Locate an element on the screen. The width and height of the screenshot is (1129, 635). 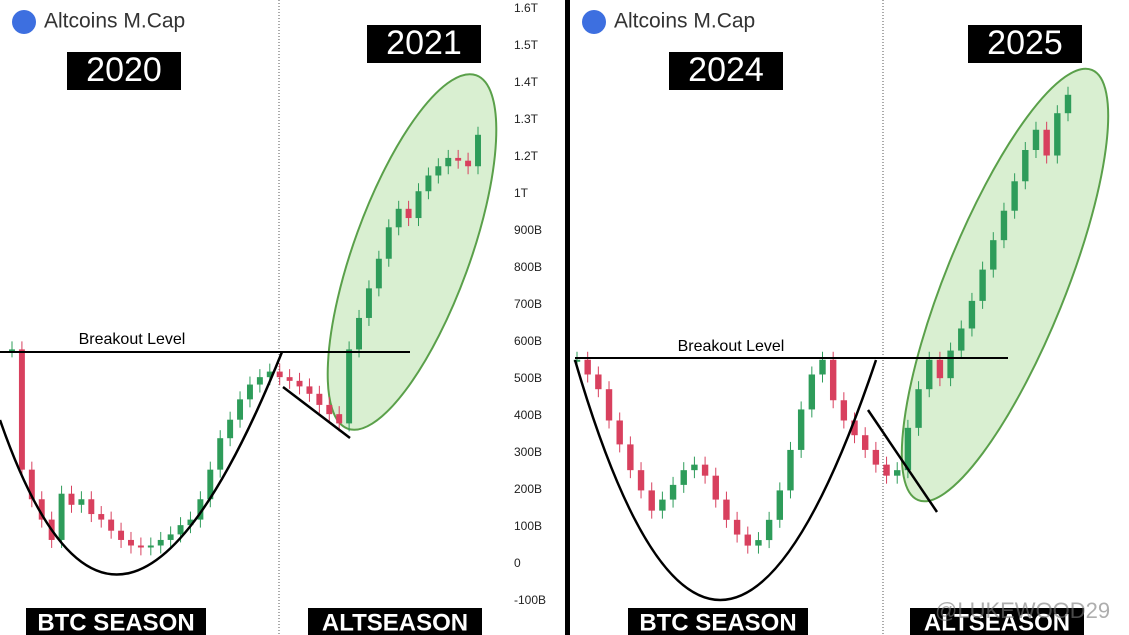
y-tick-label: 400B is located at coordinates (528, 415).